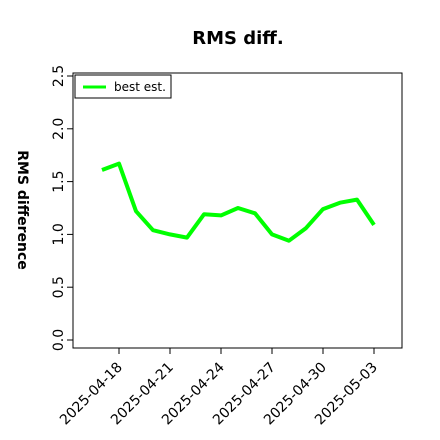  I want to click on y-tick-label: 2.5, so click(59, 76).